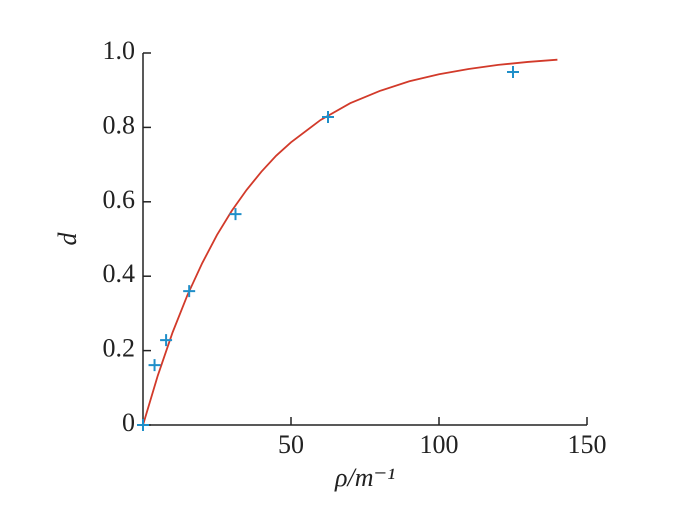 The height and width of the screenshot is (515, 674). What do you see at coordinates (364, 477) in the screenshot?
I see `x-axis-label: ρ/m⁻¹` at bounding box center [364, 477].